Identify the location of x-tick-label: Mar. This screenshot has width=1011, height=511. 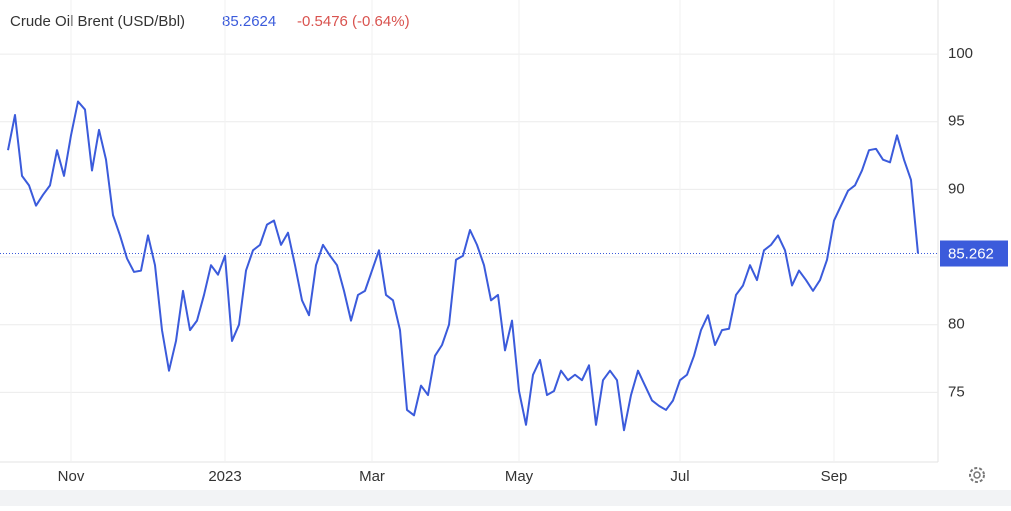
(372, 476).